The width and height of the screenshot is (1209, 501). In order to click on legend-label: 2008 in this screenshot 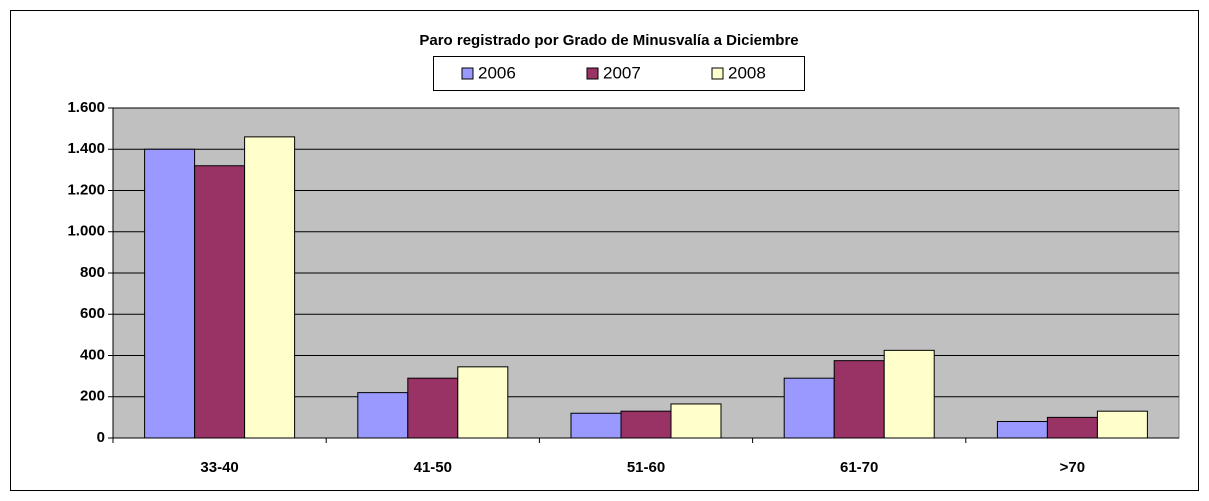, I will do `click(747, 72)`.